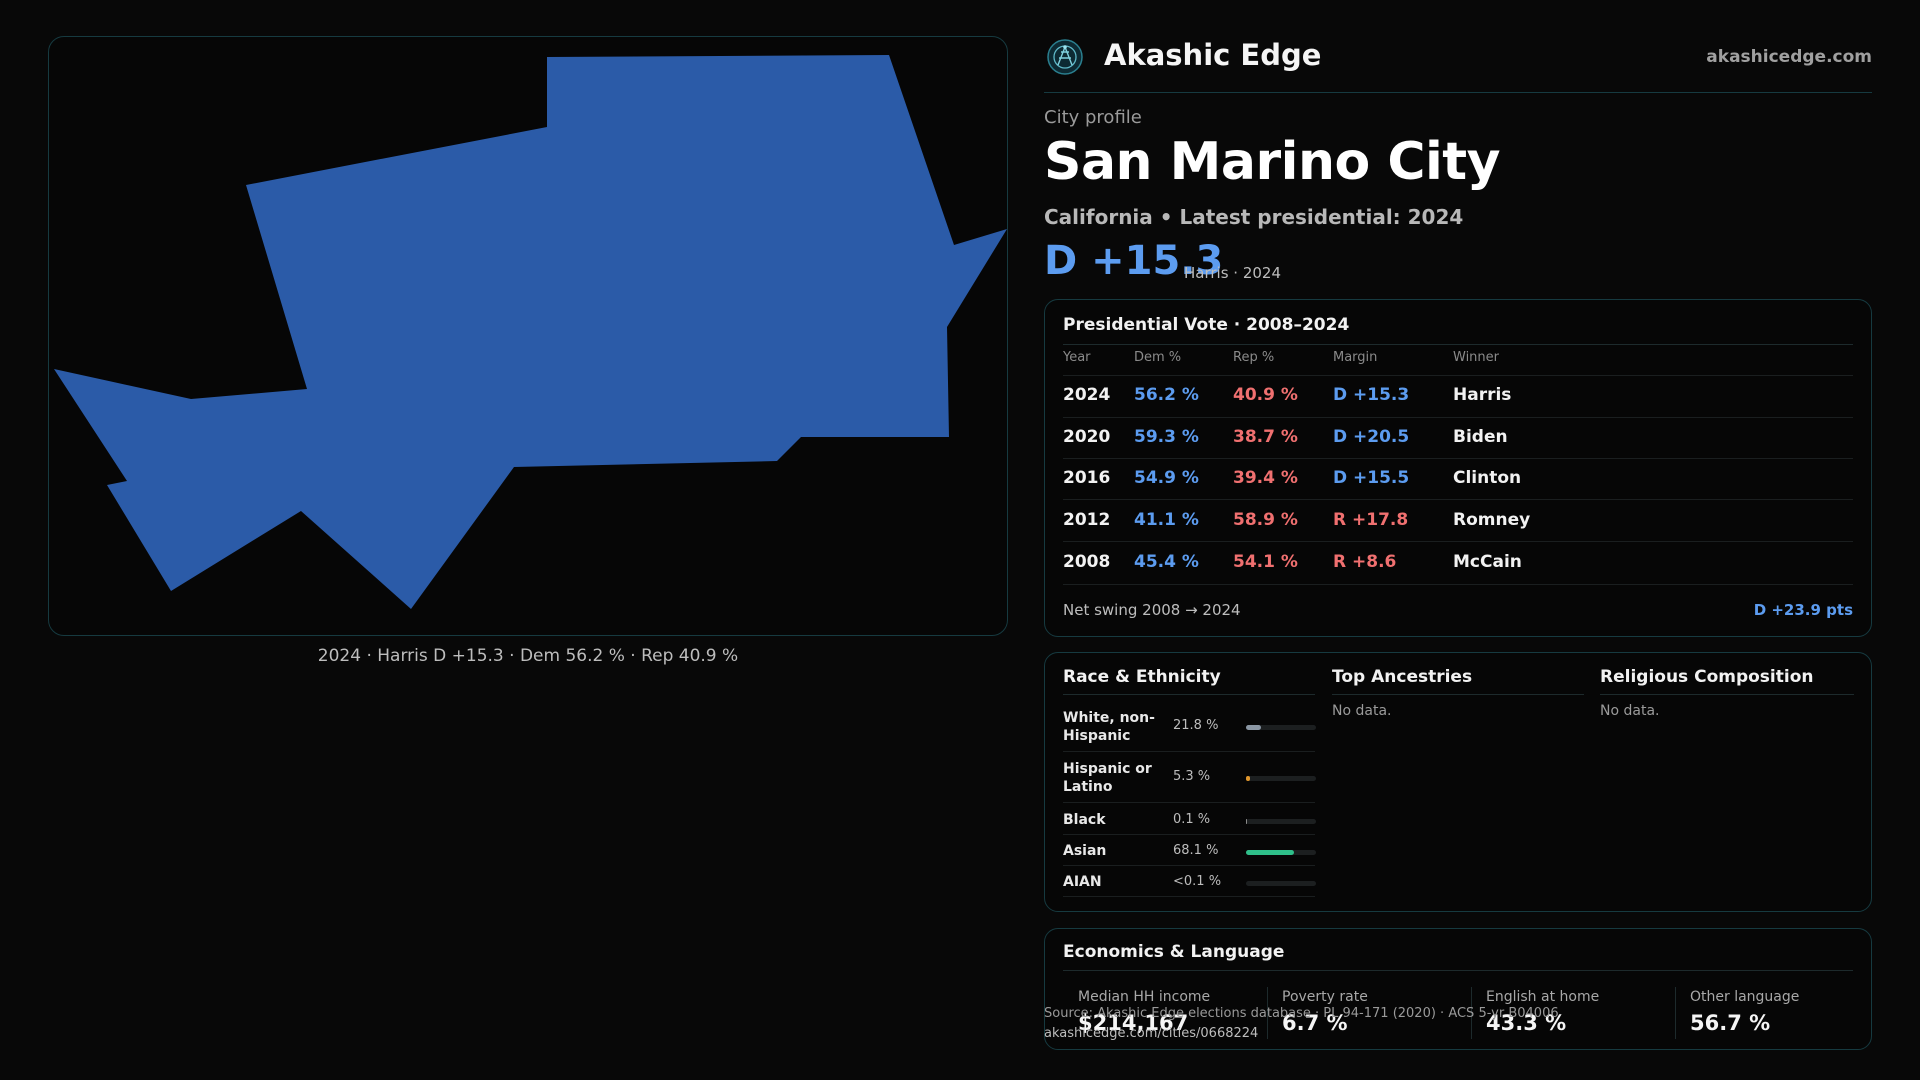 This screenshot has width=1920, height=1080. I want to click on top-ancestries-title: Top Ancestries, so click(1402, 677).